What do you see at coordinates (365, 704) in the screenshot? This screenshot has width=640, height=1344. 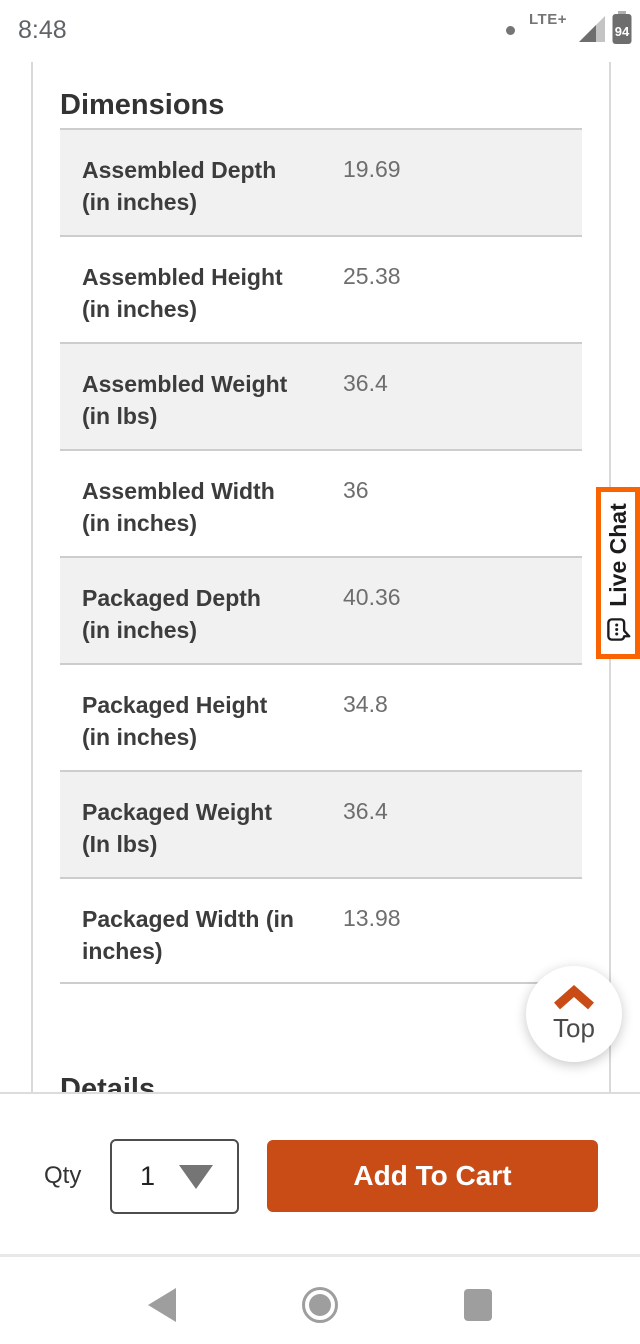 I see `spec-value: 34.8` at bounding box center [365, 704].